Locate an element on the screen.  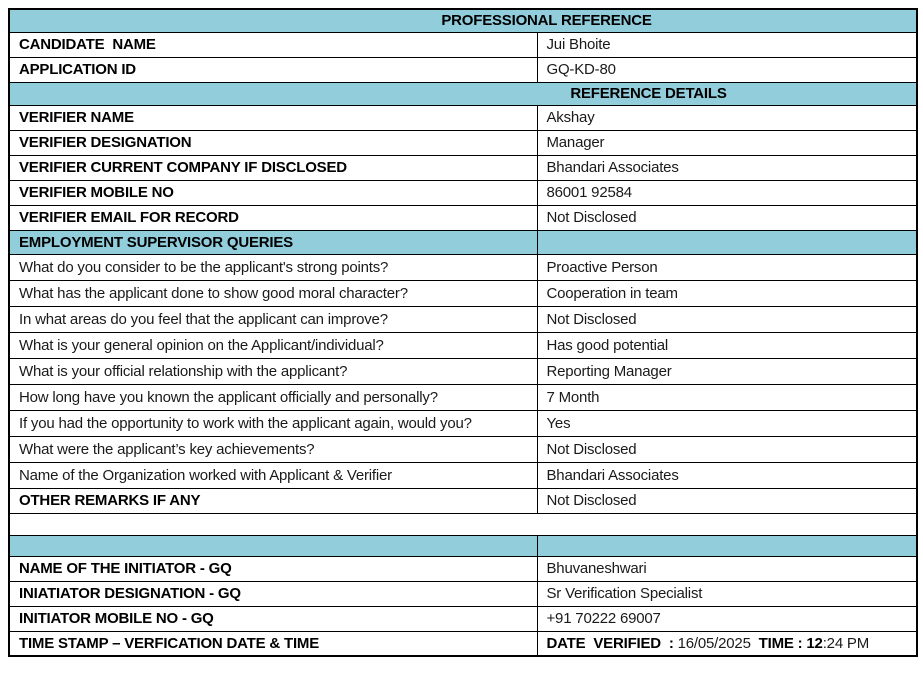
value-segment: 16/05/2025 is located at coordinates (714, 643).